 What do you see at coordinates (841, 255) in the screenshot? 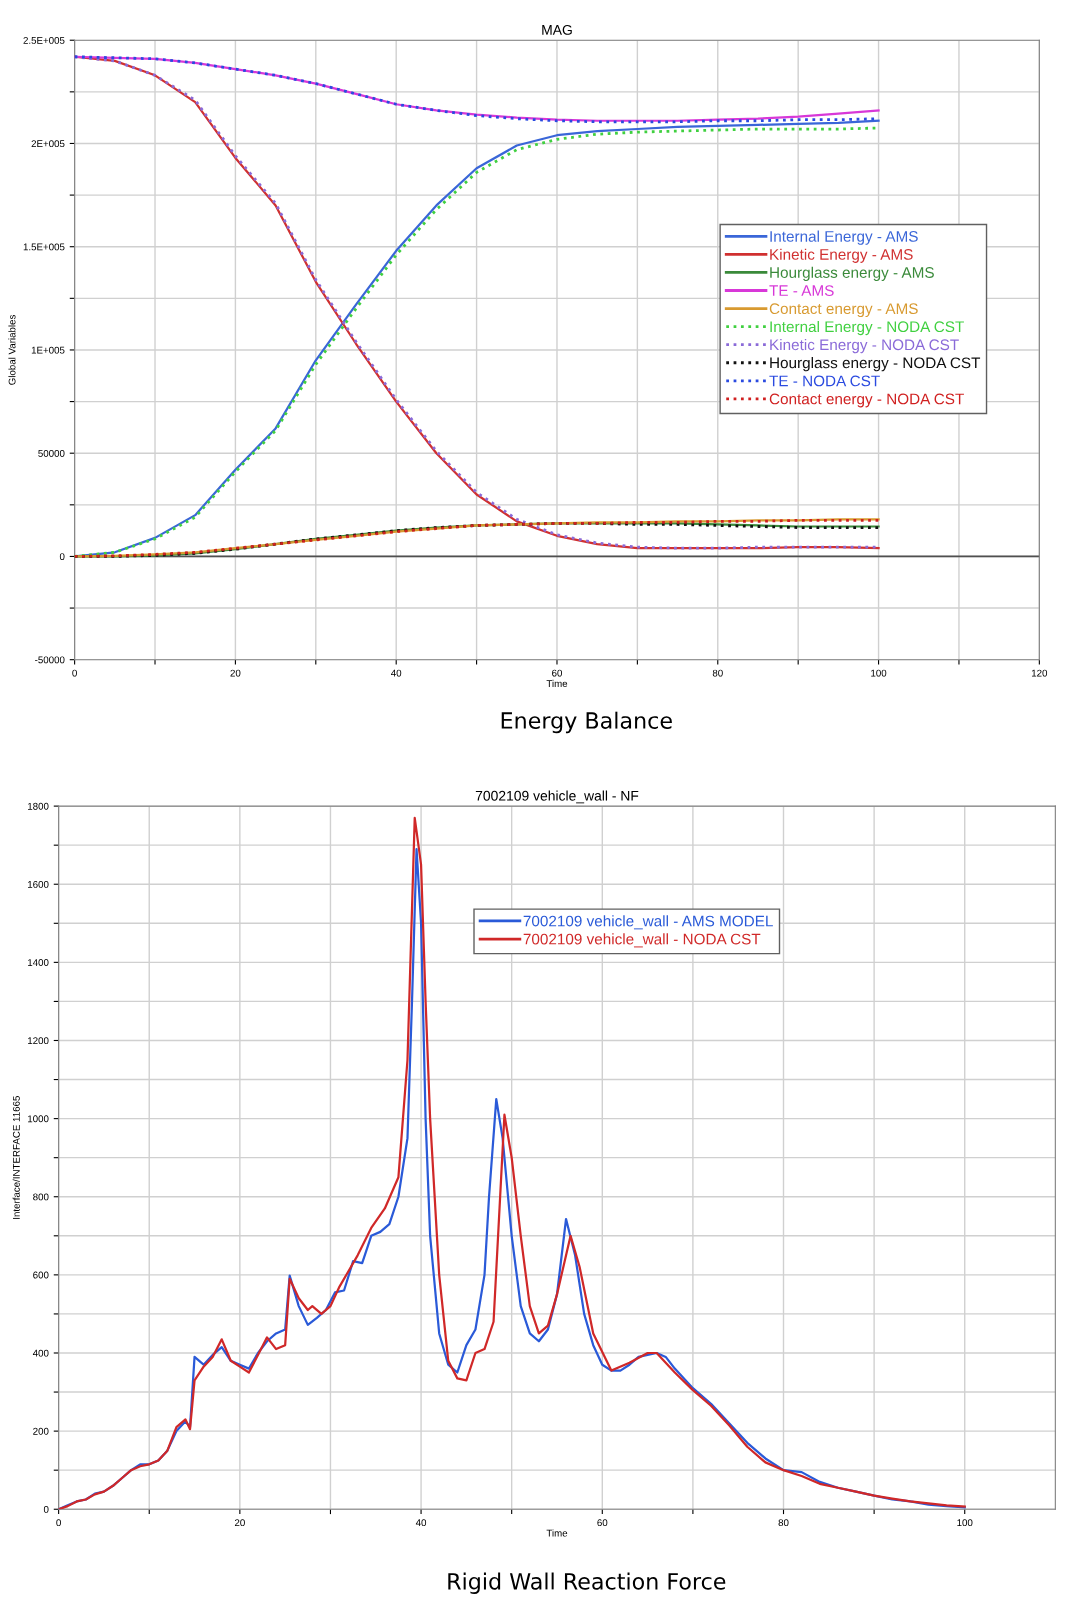
I see `legend-label: Kinetic Energy - AMS` at bounding box center [841, 255].